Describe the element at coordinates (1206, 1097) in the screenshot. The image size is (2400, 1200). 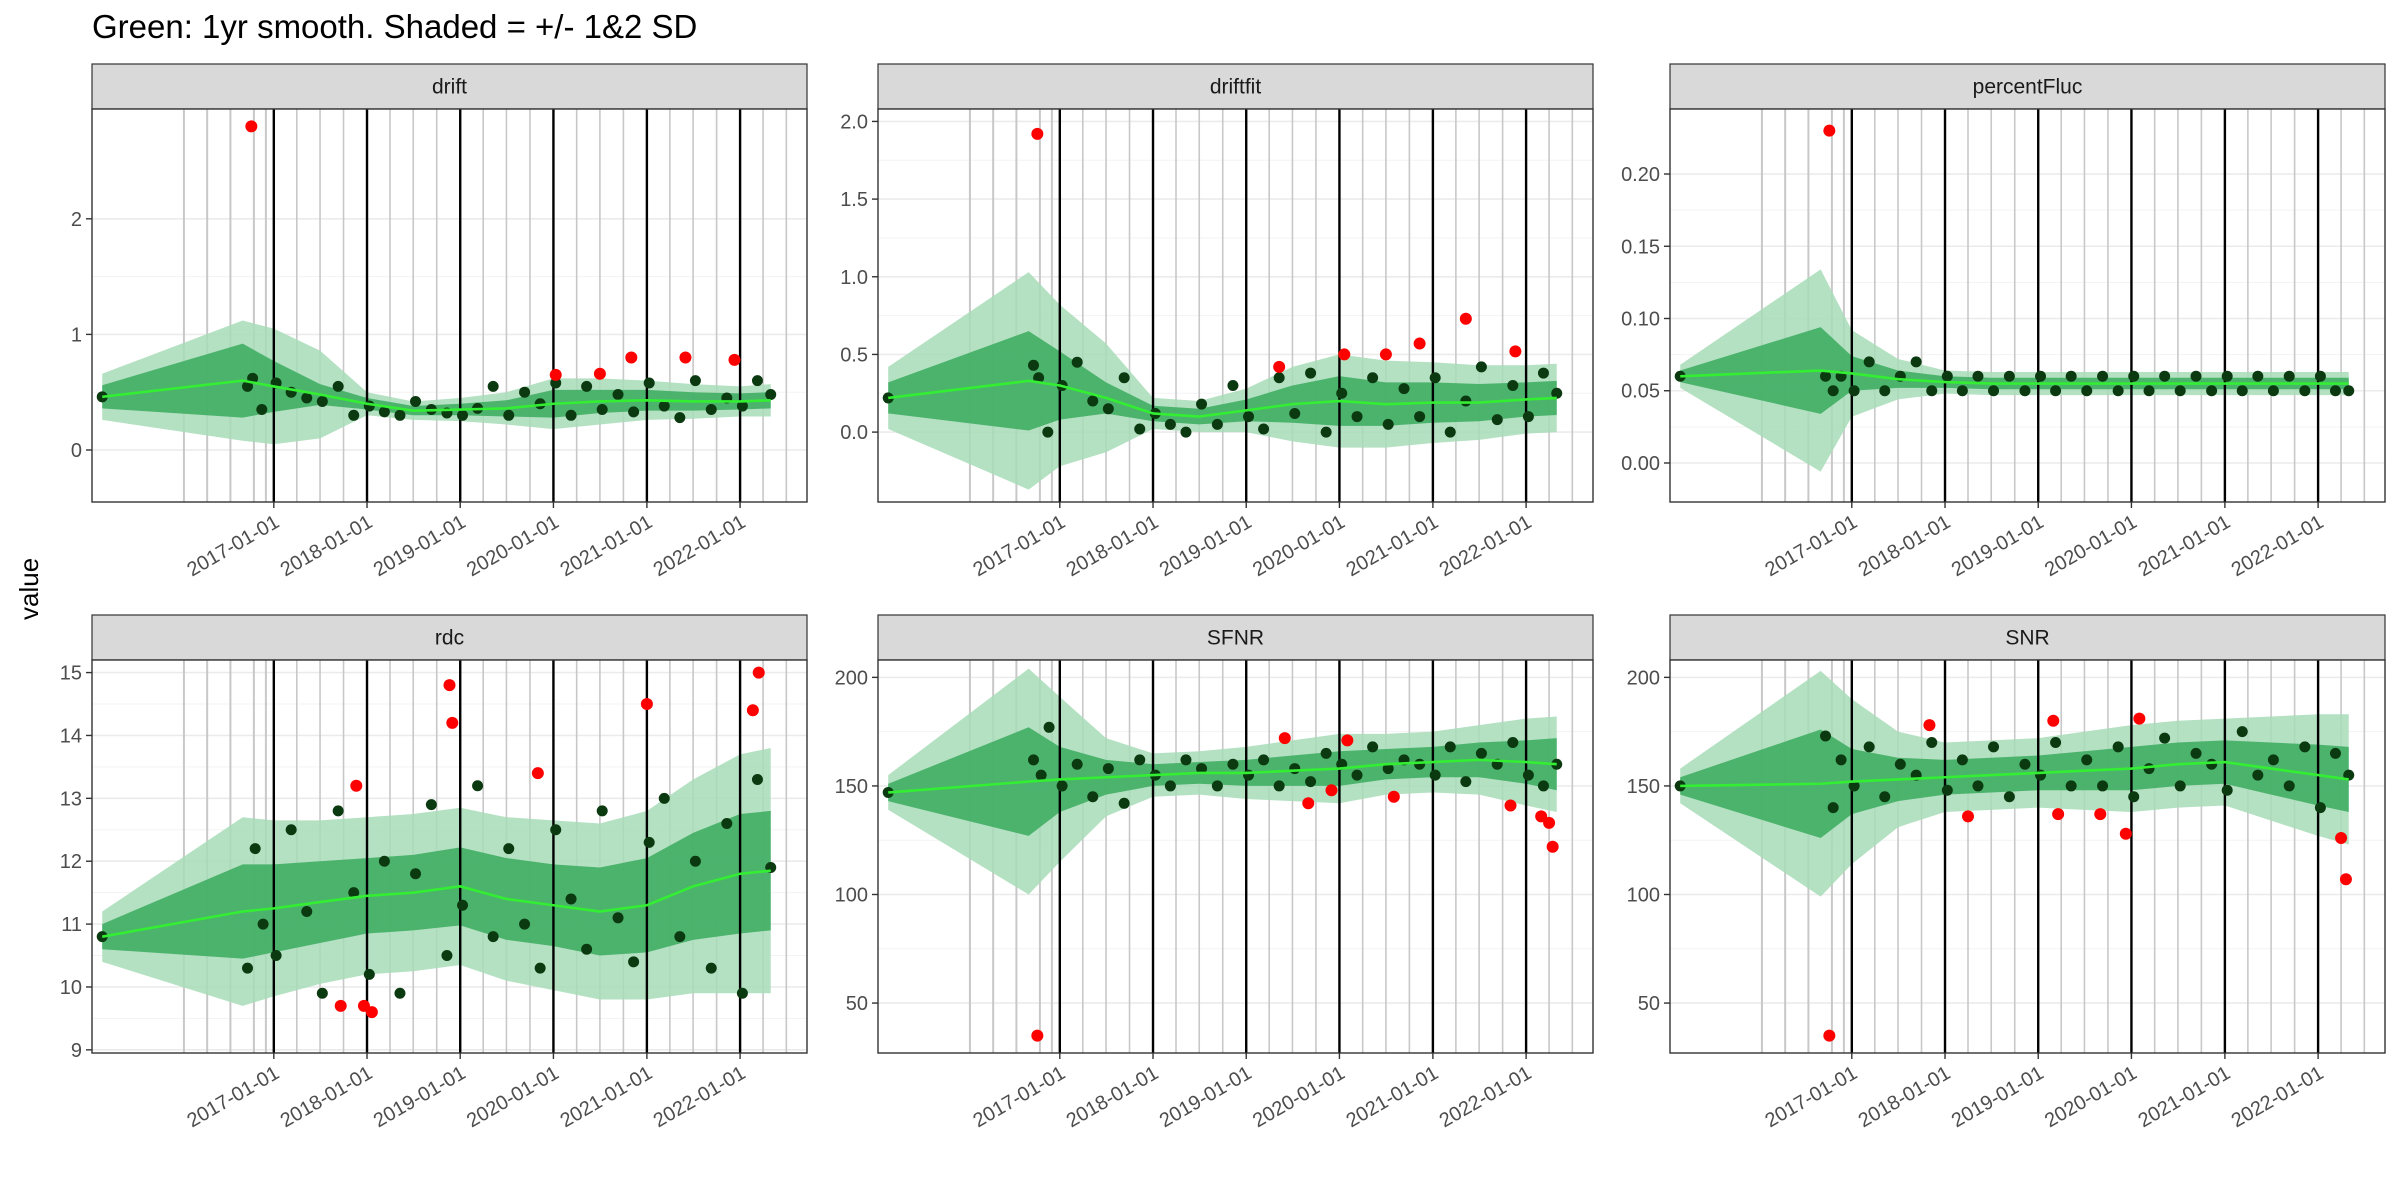
I see `x-tick-label: 2019-01-01` at that location.